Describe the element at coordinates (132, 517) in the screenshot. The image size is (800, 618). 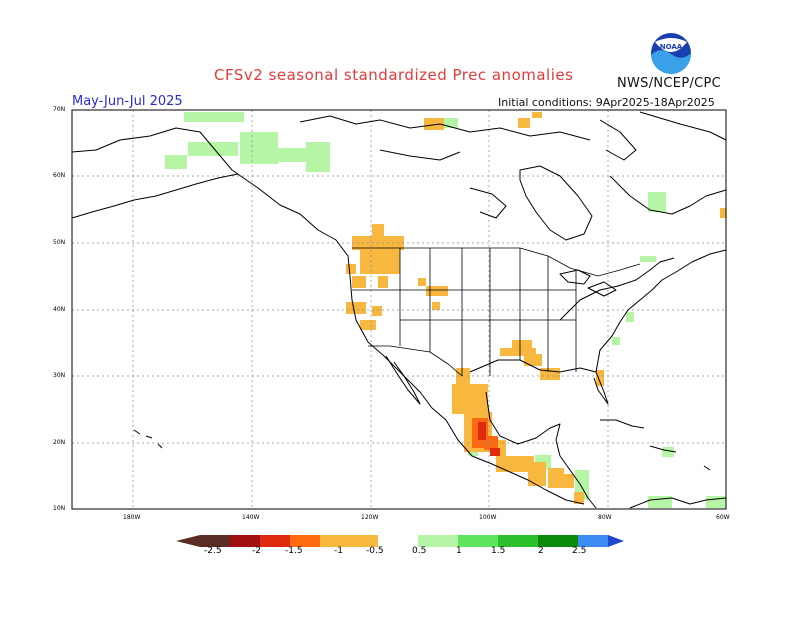
I see `lon-label: 180W` at that location.